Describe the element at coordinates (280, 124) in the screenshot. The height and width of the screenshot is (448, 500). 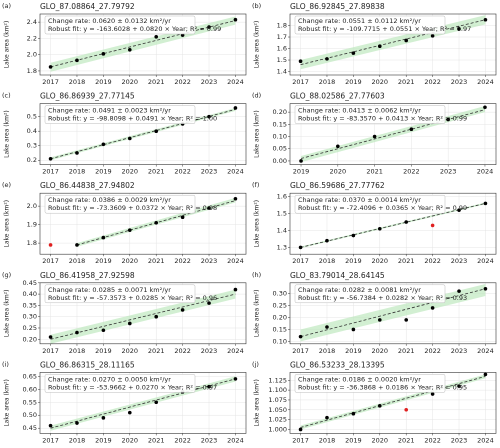
I see `y-tick-label: 0.15` at that location.